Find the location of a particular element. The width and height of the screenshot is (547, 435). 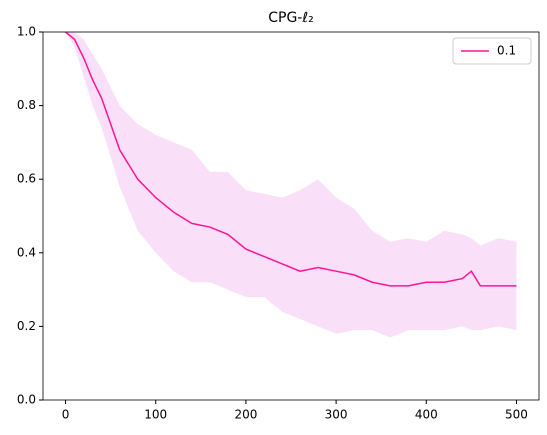

y-tick-label: 0.2 is located at coordinates (26, 326).